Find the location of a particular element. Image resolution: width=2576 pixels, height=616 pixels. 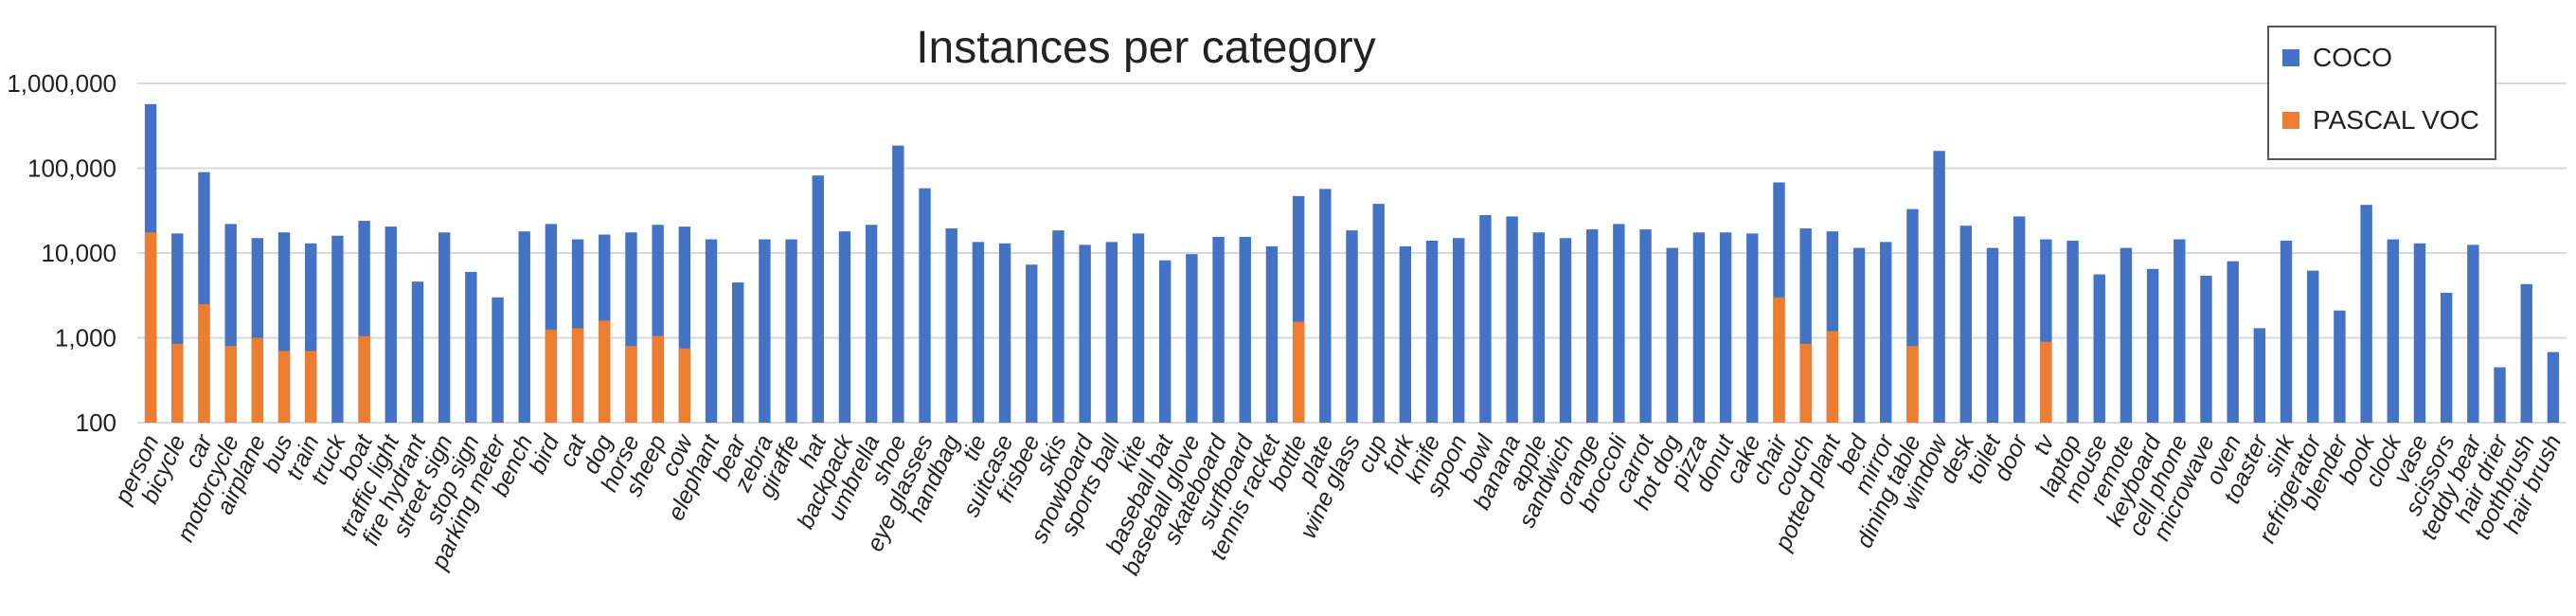

legend-label-coco: COCO is located at coordinates (2352, 58).